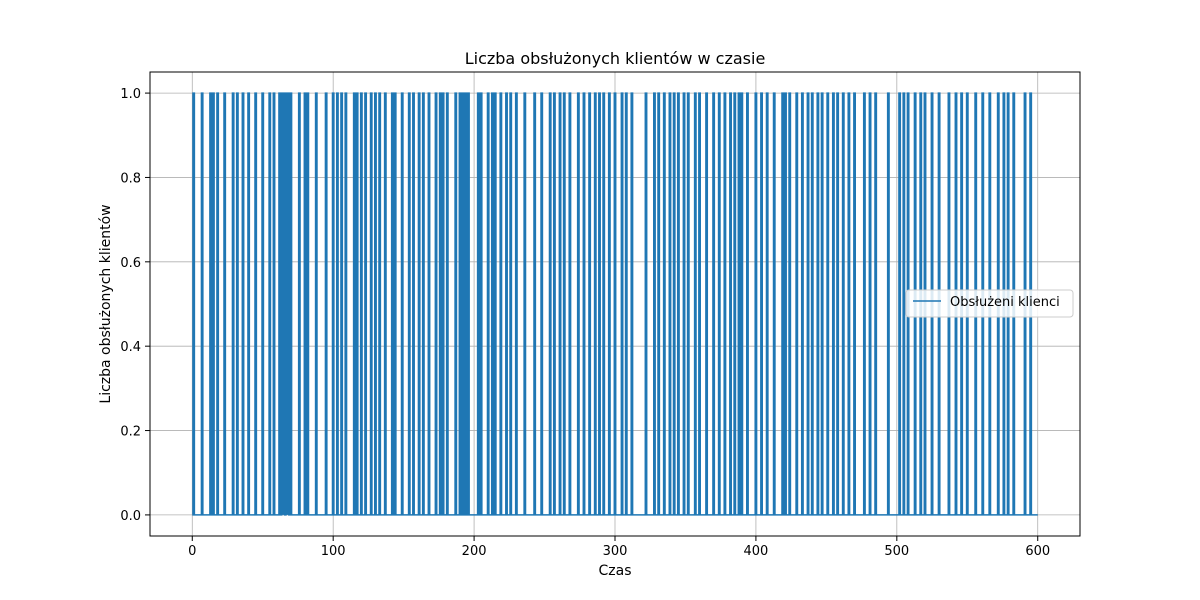  I want to click on x-tick-label: 100, so click(333, 551).